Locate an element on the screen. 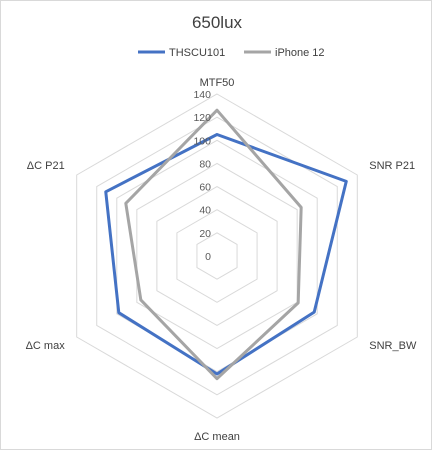  tick-label: 100 is located at coordinates (202, 141).